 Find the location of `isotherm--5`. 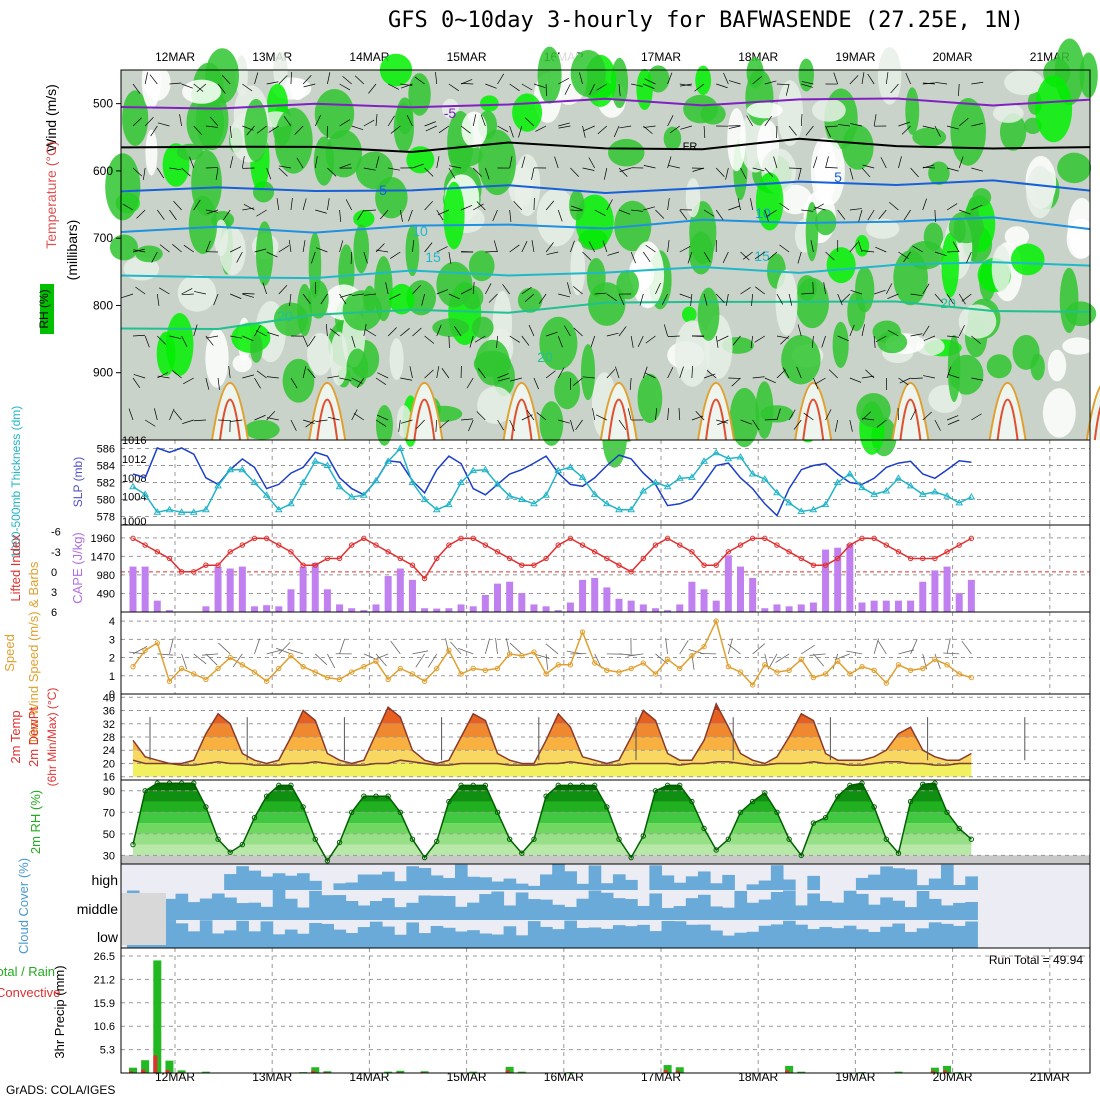

isotherm--5 is located at coordinates (605, 103).